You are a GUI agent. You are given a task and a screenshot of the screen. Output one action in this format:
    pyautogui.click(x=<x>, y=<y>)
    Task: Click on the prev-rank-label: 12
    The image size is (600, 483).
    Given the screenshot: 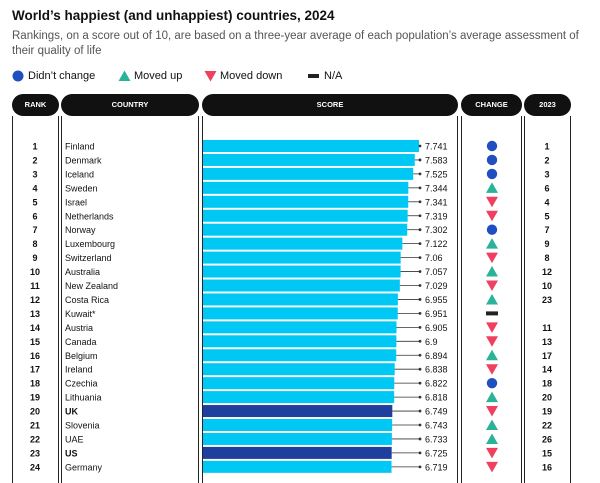 What is the action you would take?
    pyautogui.click(x=547, y=272)
    